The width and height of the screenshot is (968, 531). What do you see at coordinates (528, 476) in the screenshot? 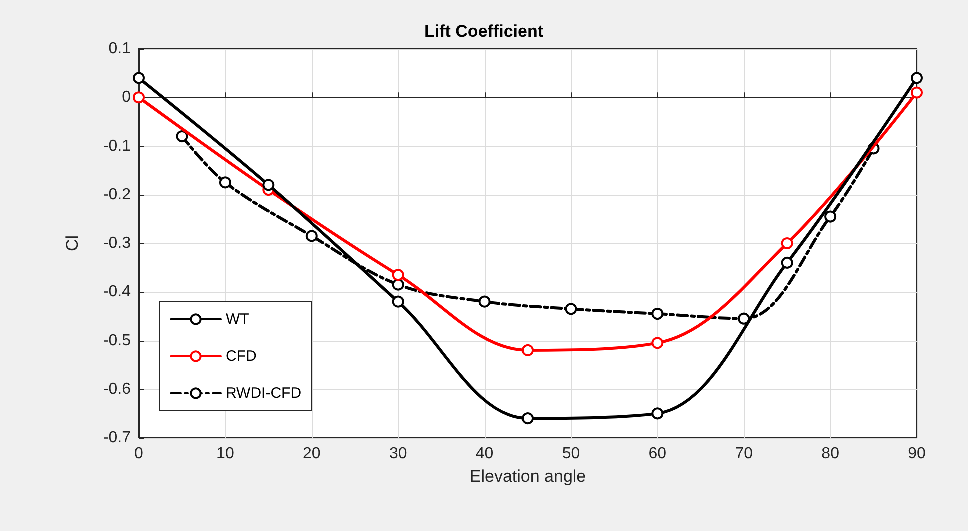
I see `x-axis-title: Elevation angle` at bounding box center [528, 476].